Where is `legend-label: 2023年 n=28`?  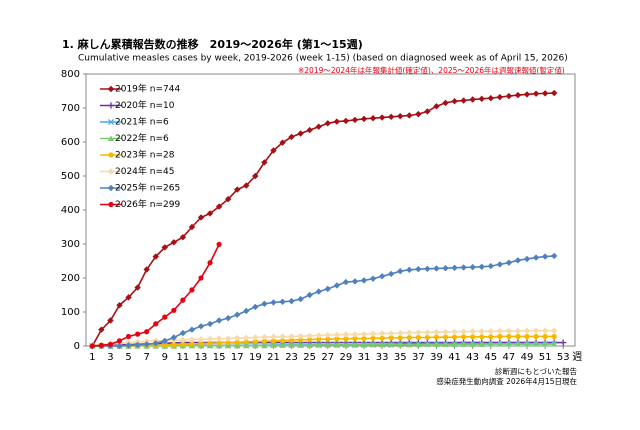
legend-label: 2023年 n=28 is located at coordinates (145, 155).